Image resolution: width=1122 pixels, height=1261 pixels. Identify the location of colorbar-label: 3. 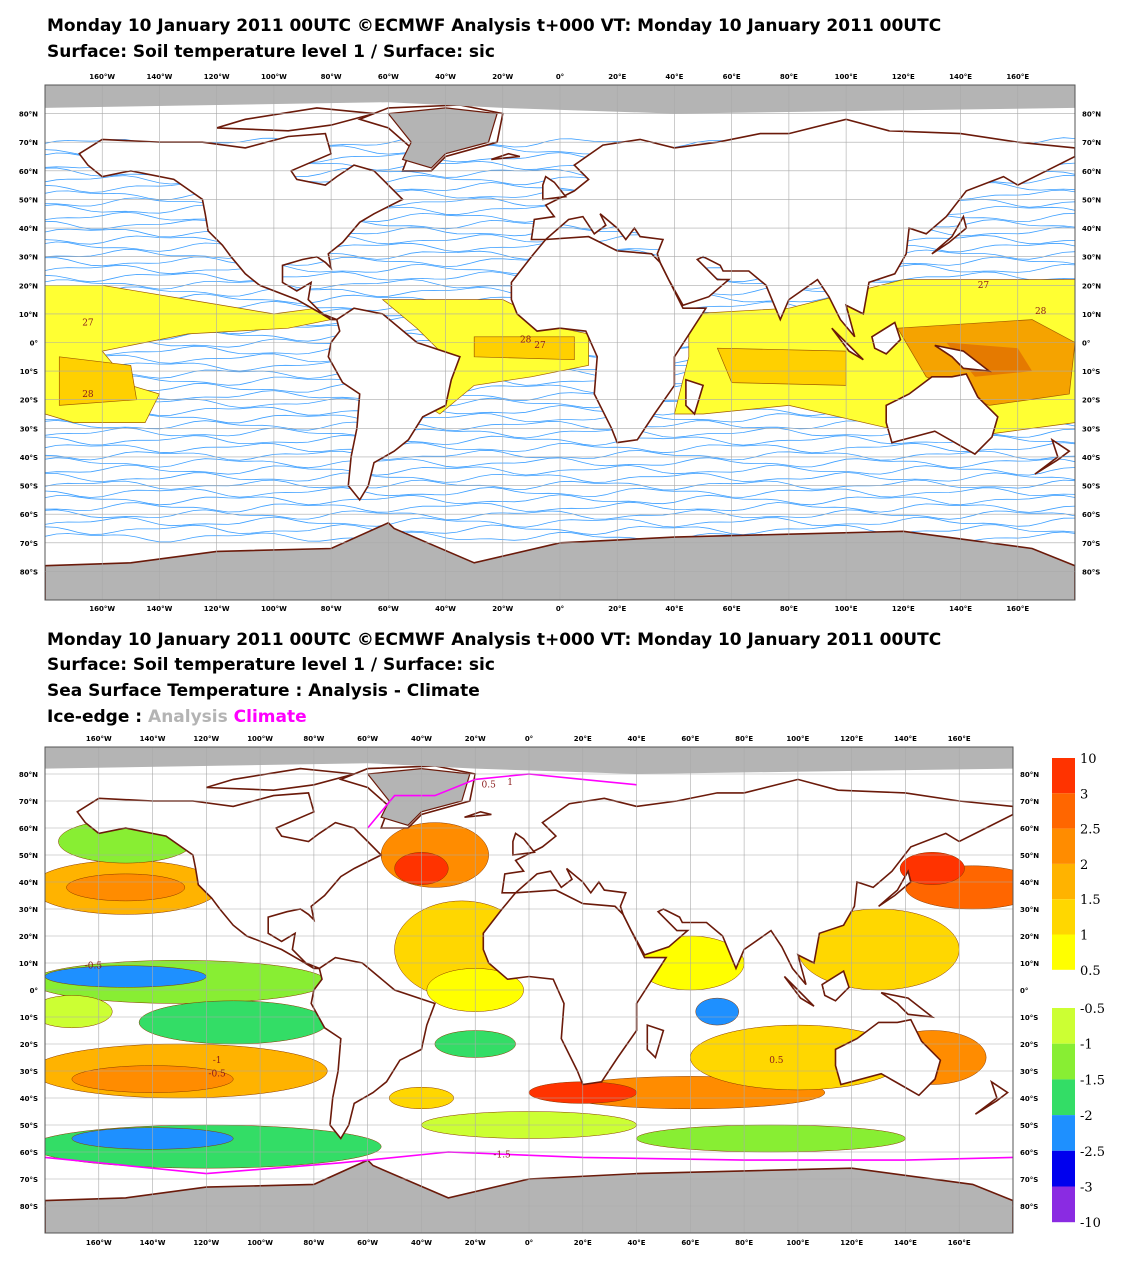
(1084, 794).